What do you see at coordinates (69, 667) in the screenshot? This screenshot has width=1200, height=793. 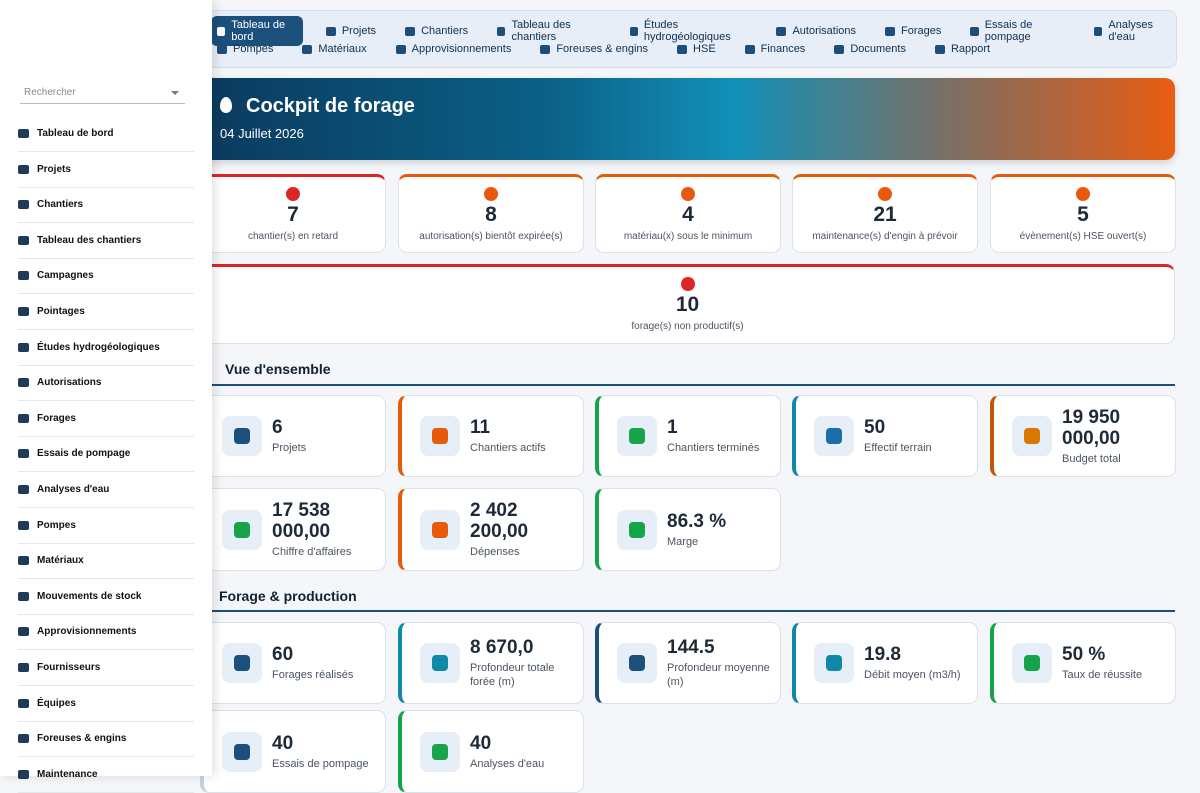 I see `menu-label: Fournisseurs` at bounding box center [69, 667].